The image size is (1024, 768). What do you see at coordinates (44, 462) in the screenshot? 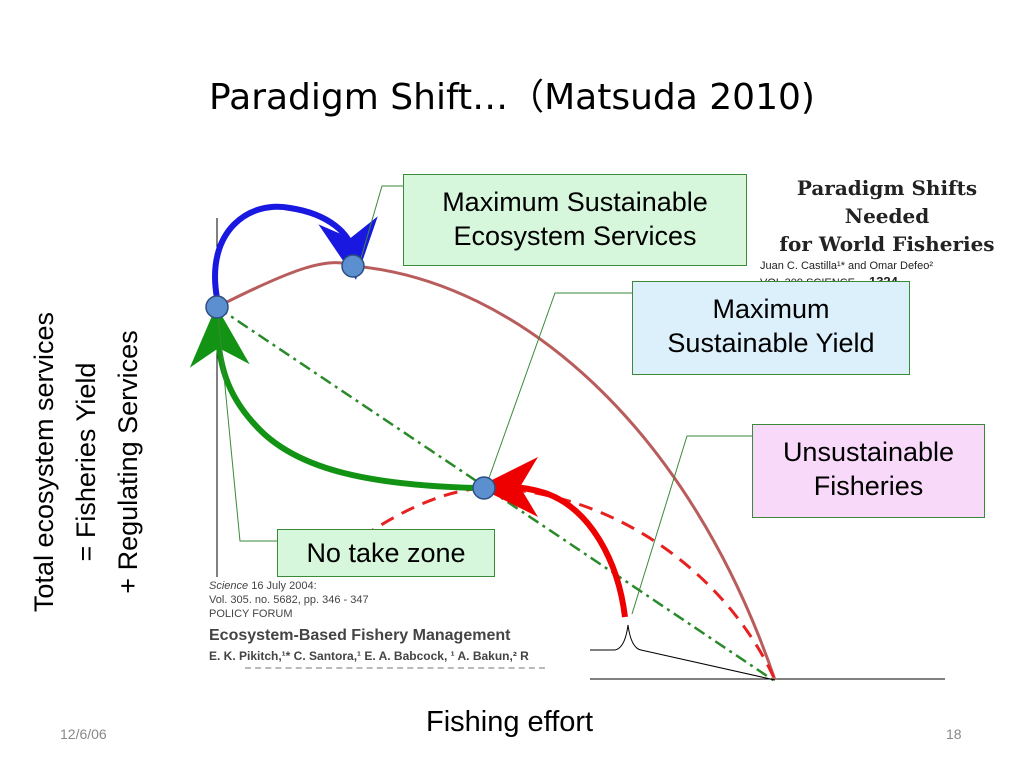
I see `y-label-line1: Total ecosystem services` at bounding box center [44, 462].